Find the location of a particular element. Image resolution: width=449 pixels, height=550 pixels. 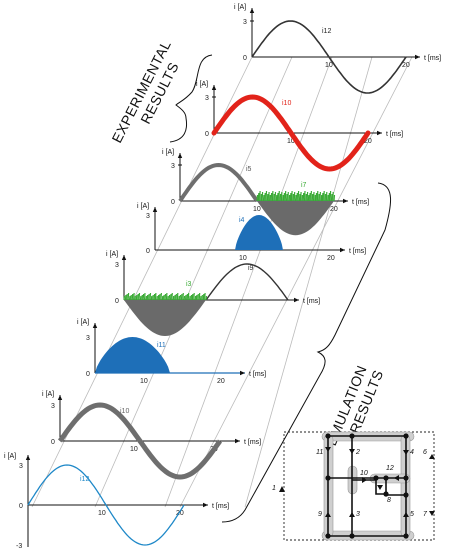

trace-i12-exp is located at coordinates (329, 57).